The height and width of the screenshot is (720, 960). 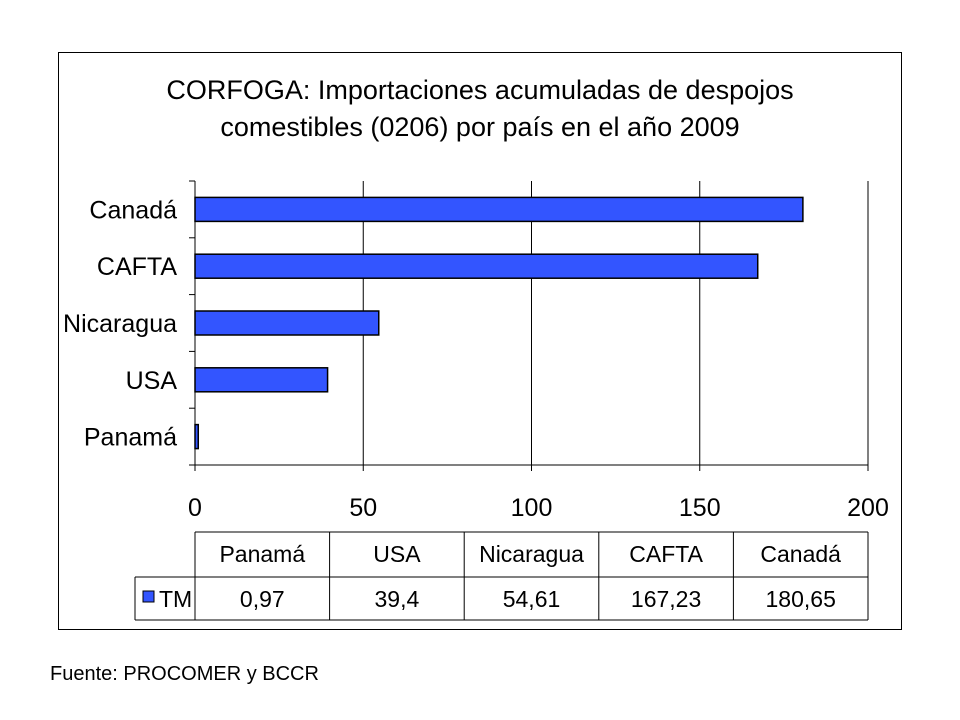 I want to click on table-header-cell: Nicaragua, so click(x=531, y=554).